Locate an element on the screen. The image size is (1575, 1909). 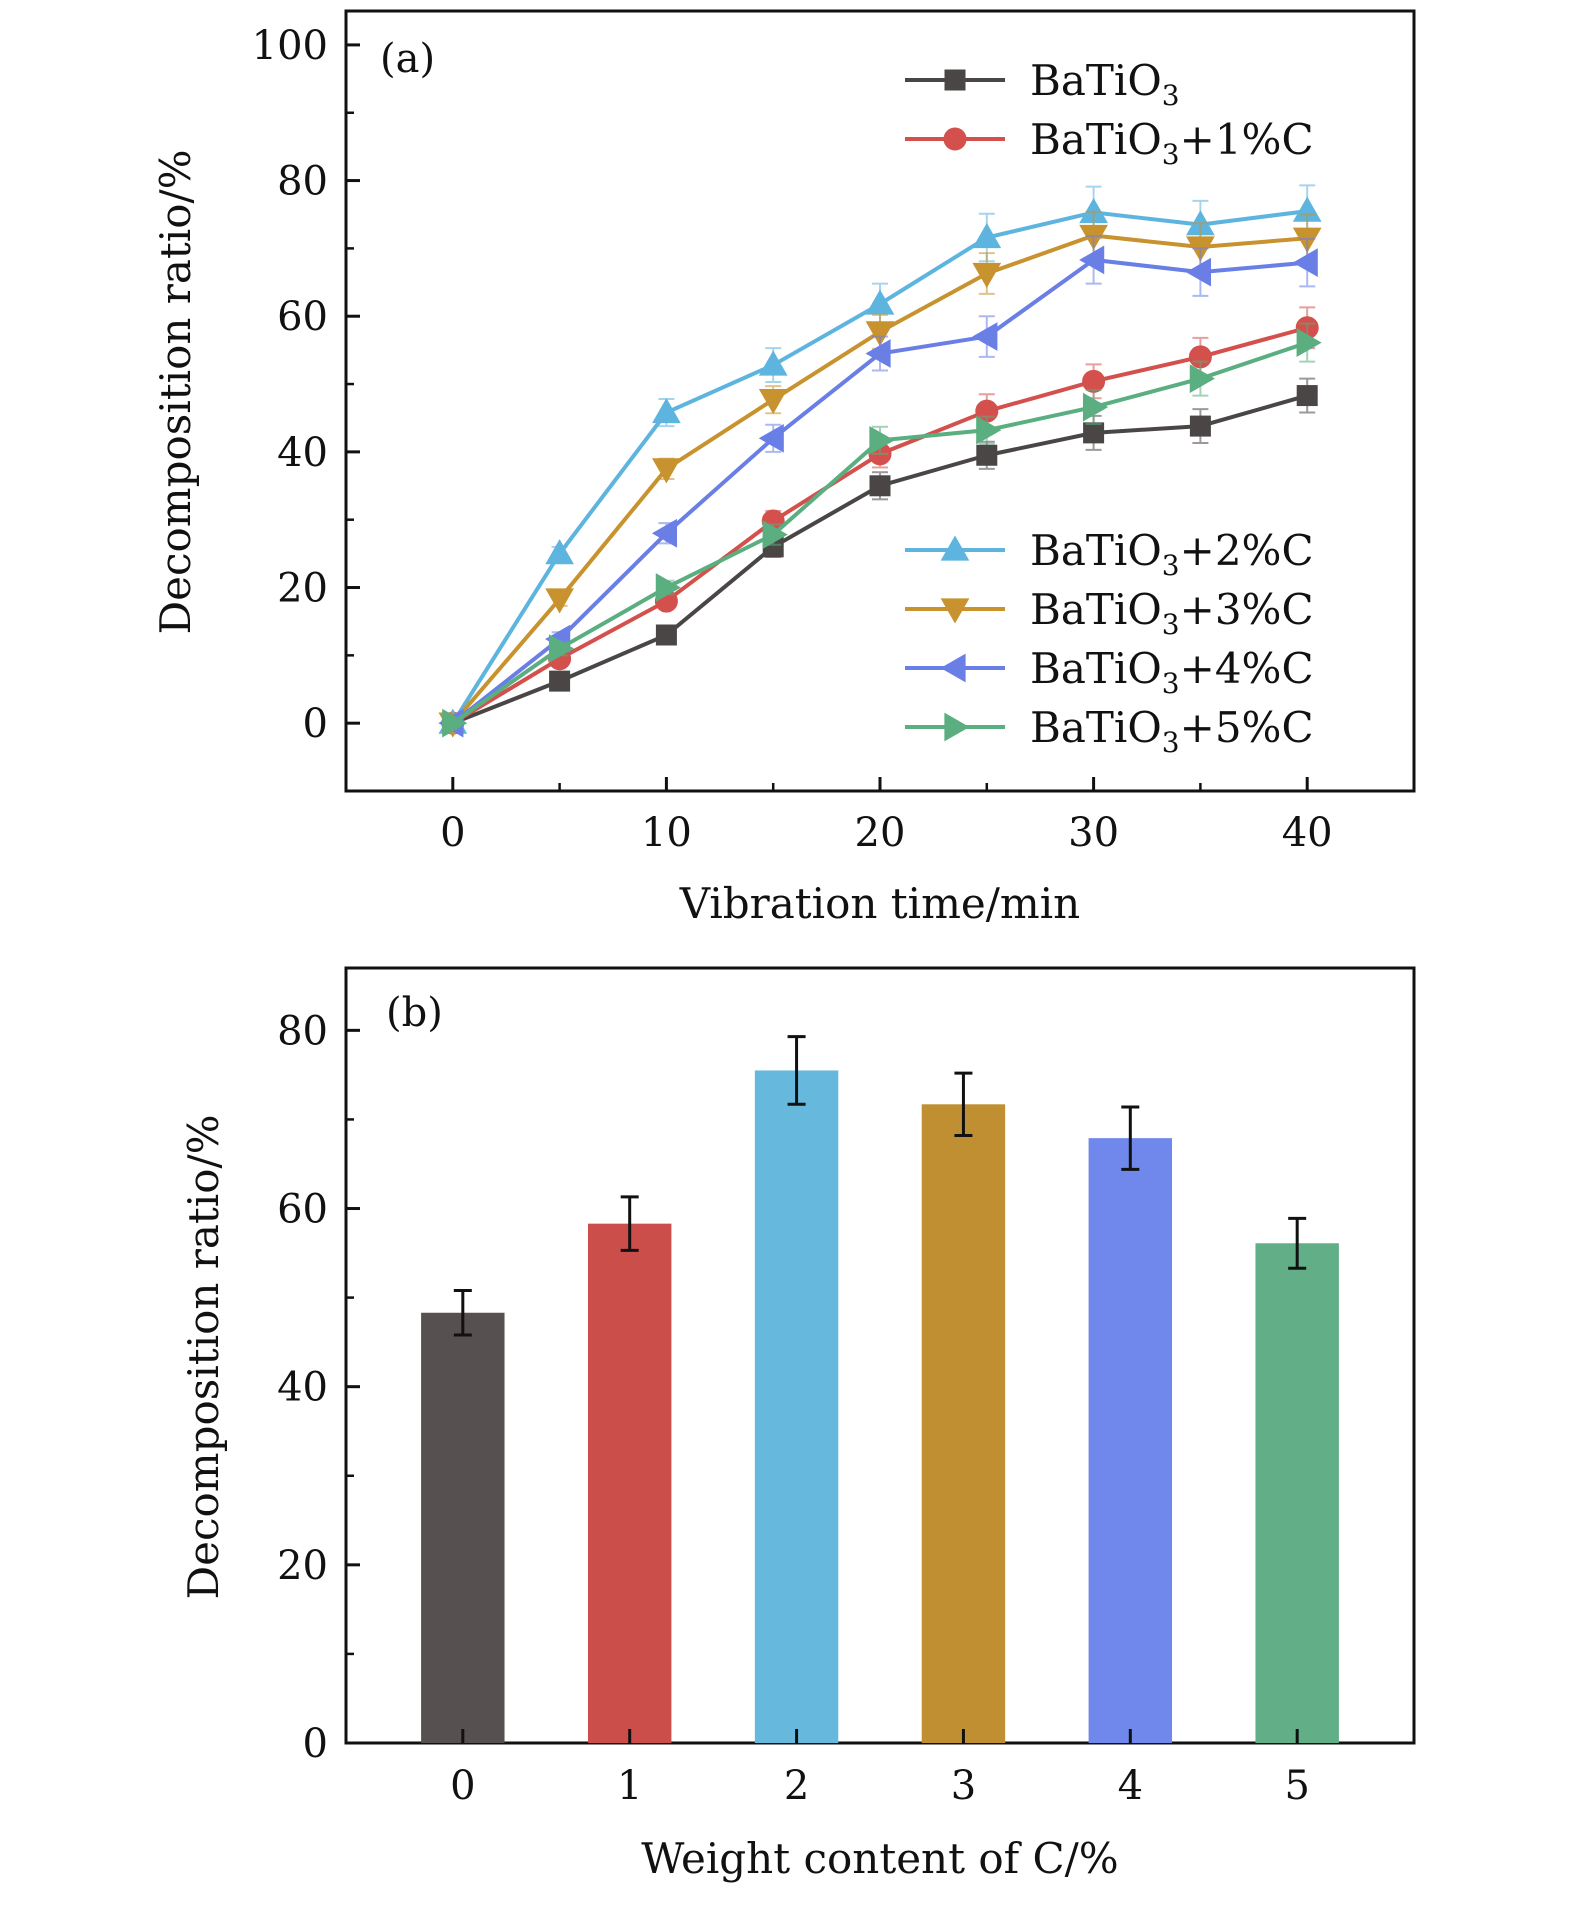
panel-label-a: (a) is located at coordinates (407, 59).